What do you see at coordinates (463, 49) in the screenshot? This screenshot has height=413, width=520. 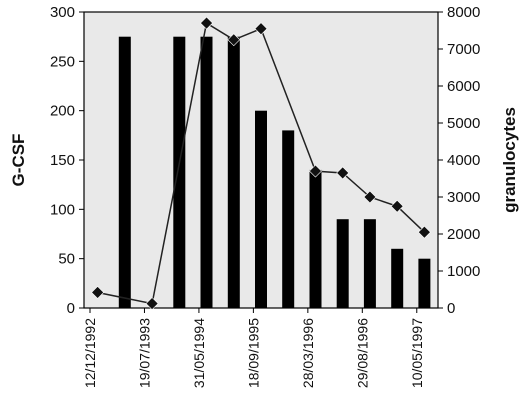 I see `tick-label: 7000` at bounding box center [463, 49].